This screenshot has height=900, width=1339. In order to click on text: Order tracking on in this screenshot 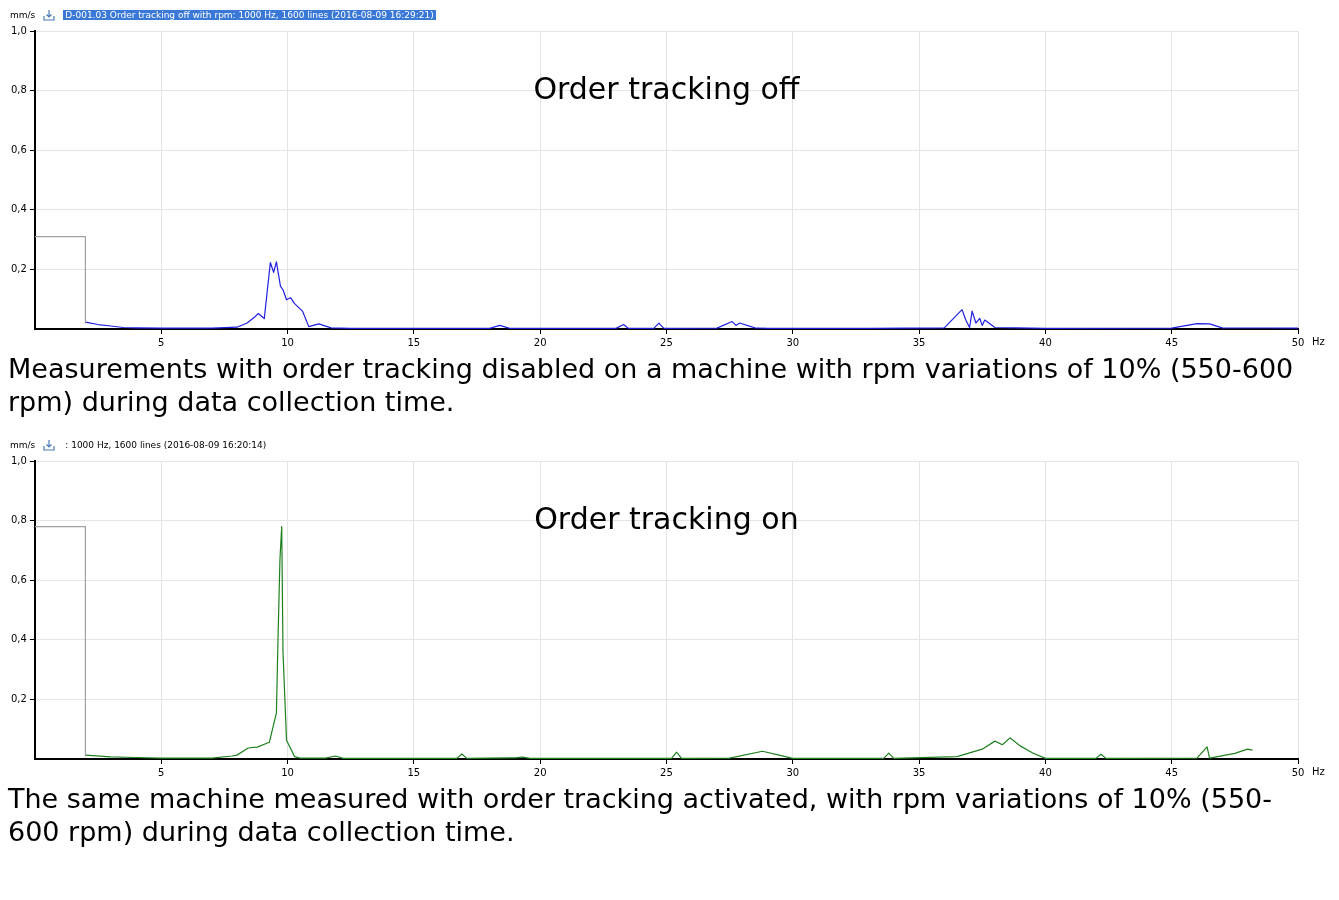, I will do `click(666, 518)`.